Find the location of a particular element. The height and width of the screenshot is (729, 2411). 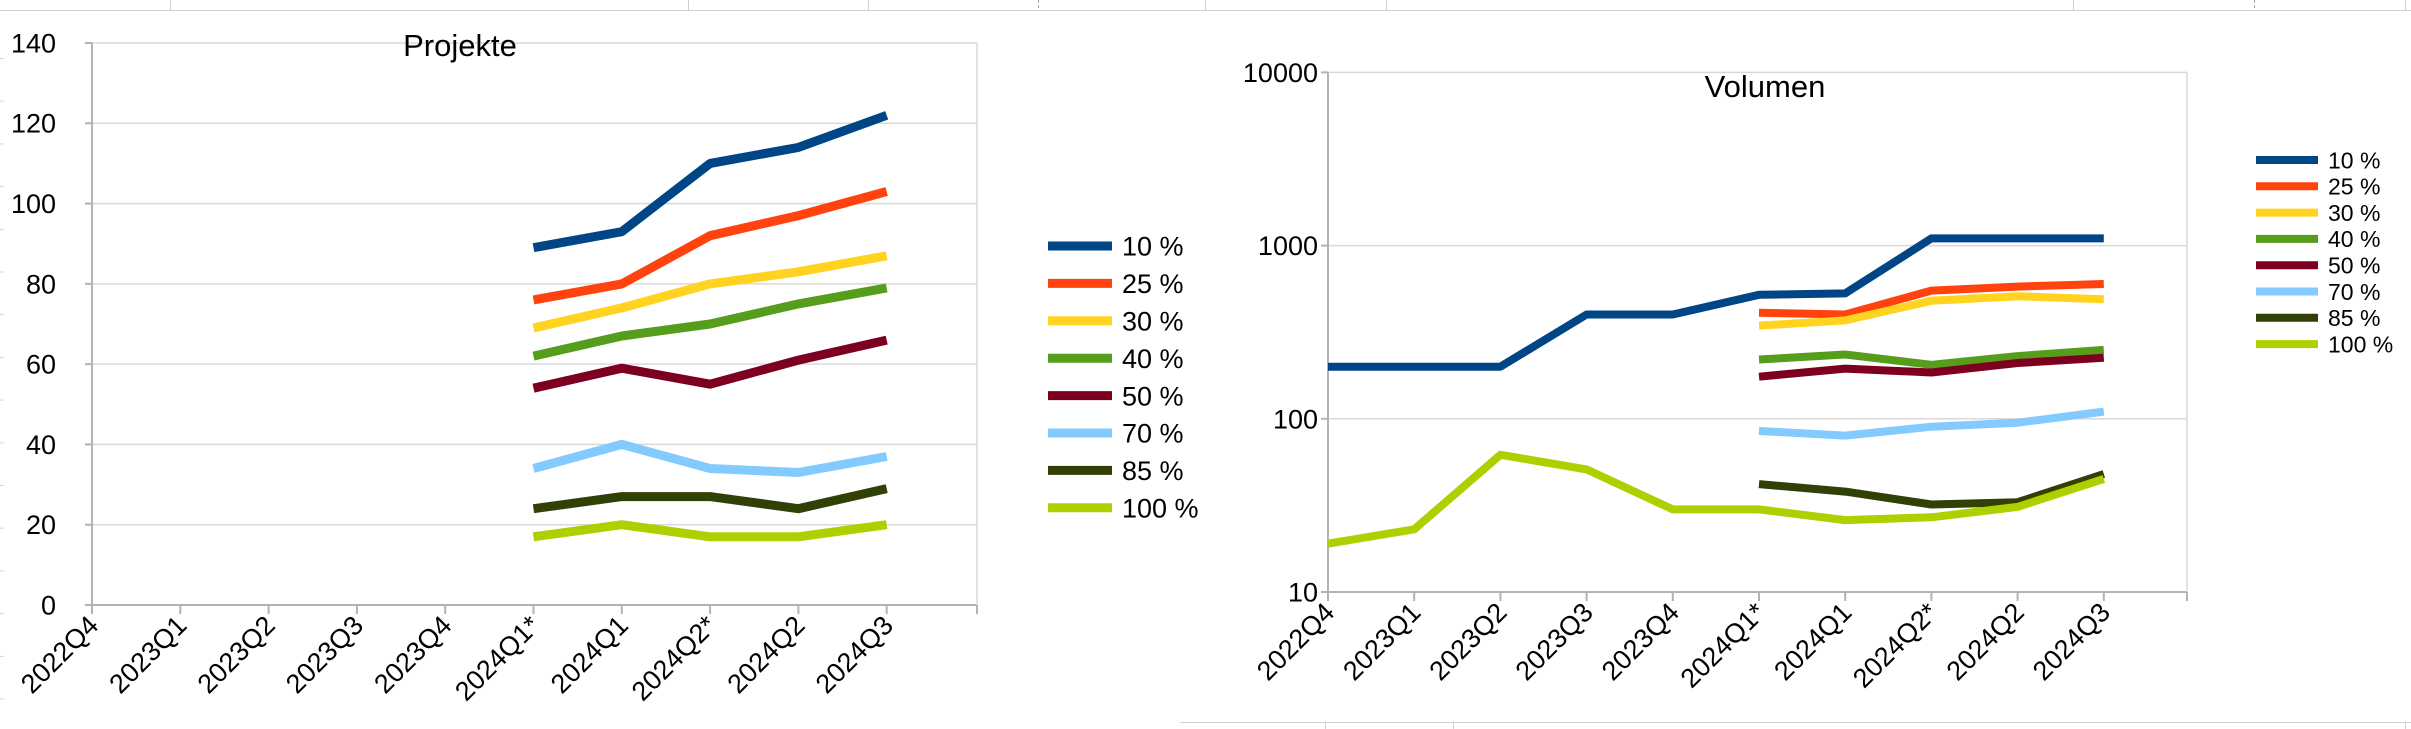

y-tick-label: 40 is located at coordinates (41, 445).